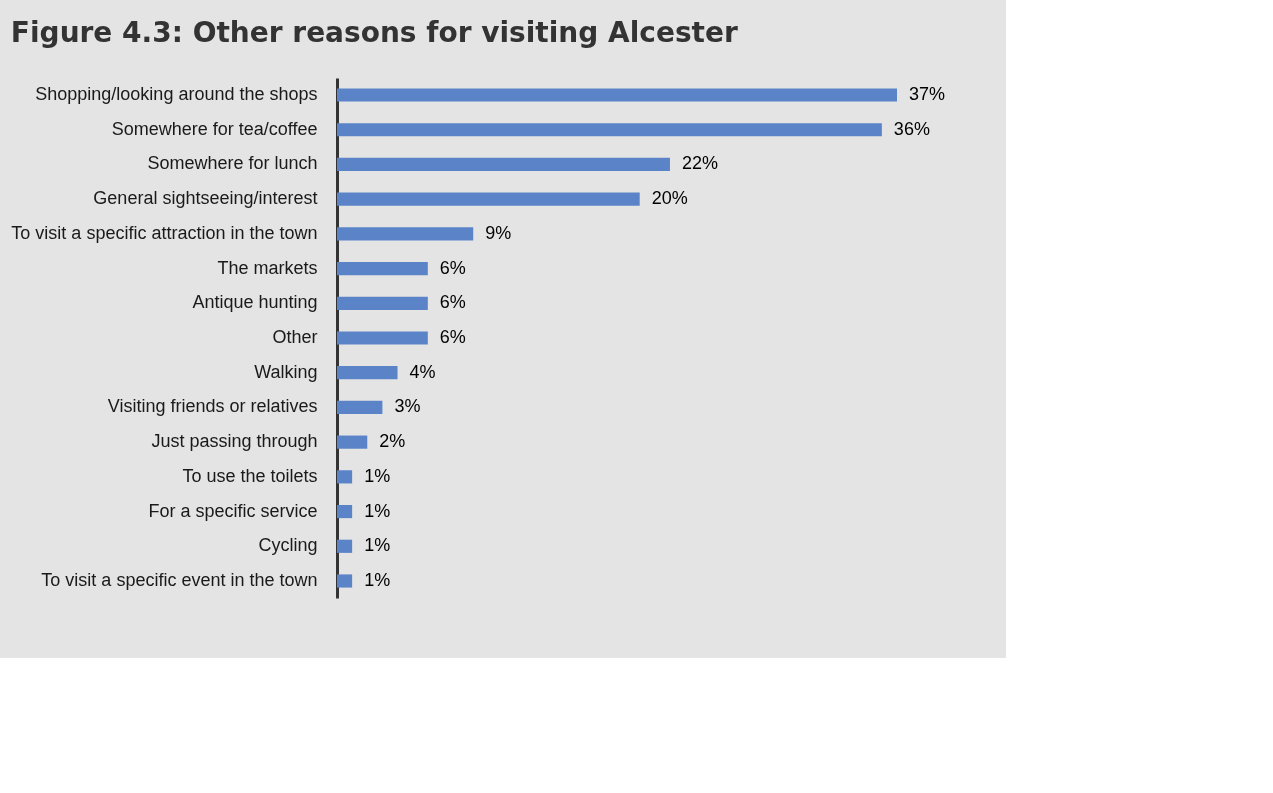 The height and width of the screenshot is (793, 1273). Describe the element at coordinates (498, 232) in the screenshot. I see `data-label: 9%` at that location.